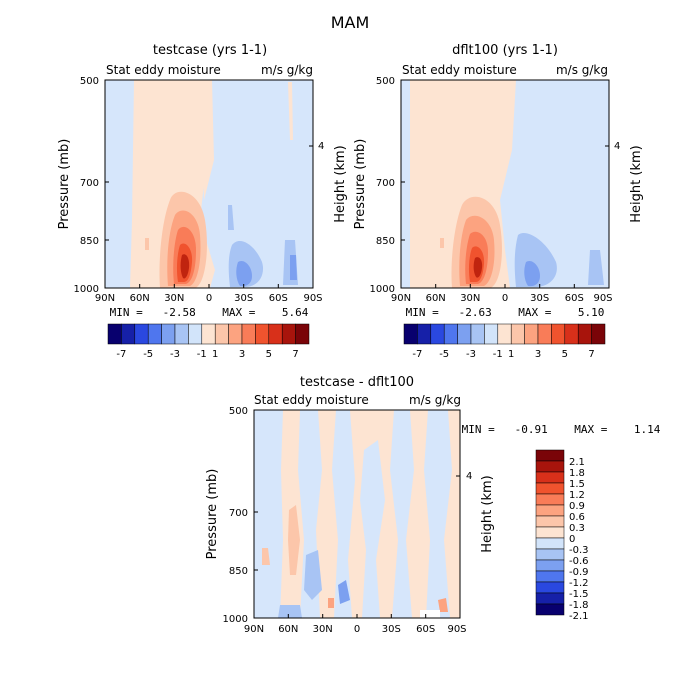  Describe the element at coordinates (565, 354) in the screenshot. I see `colorbar-label: 5` at that location.